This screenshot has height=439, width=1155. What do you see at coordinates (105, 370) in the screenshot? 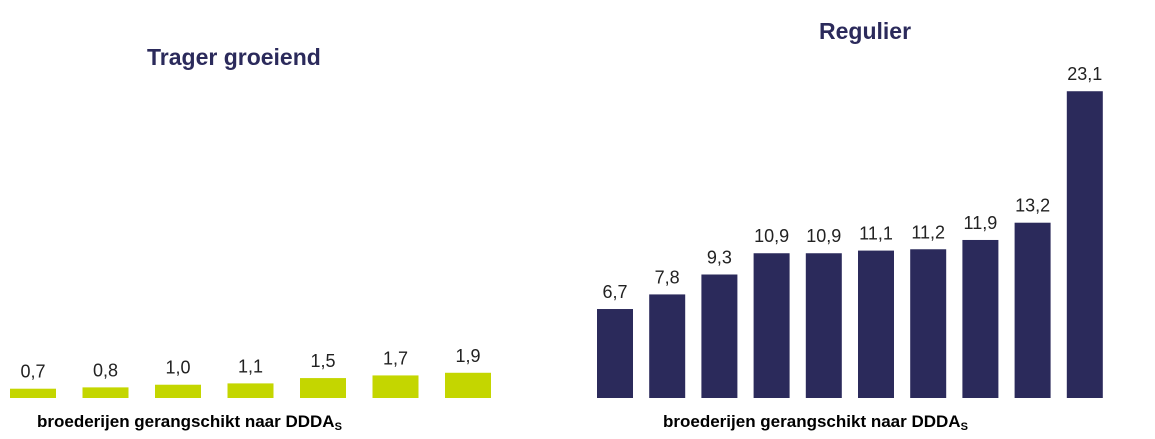
I see `bar-value-label: 0,8` at bounding box center [105, 370].